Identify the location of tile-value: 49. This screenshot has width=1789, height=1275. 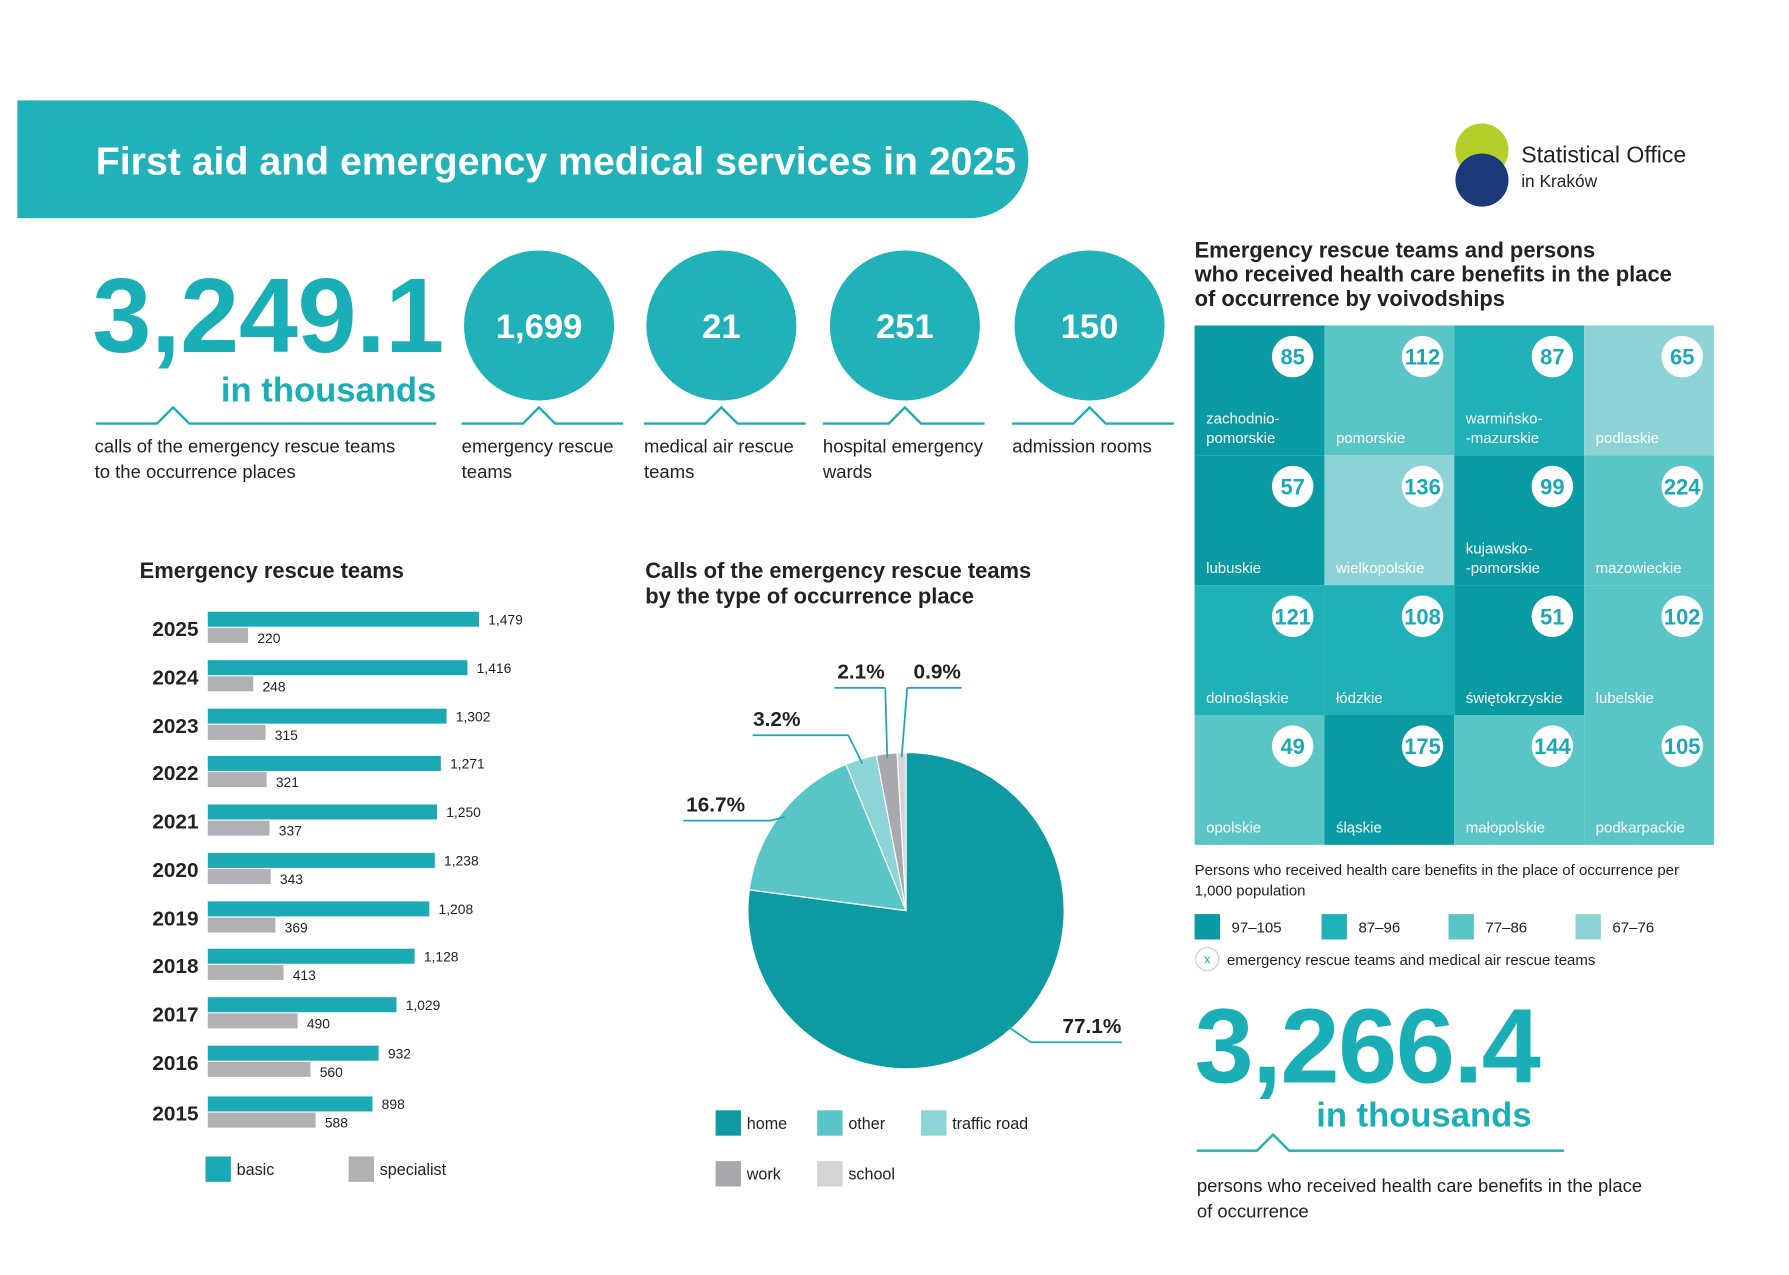
(1292, 746).